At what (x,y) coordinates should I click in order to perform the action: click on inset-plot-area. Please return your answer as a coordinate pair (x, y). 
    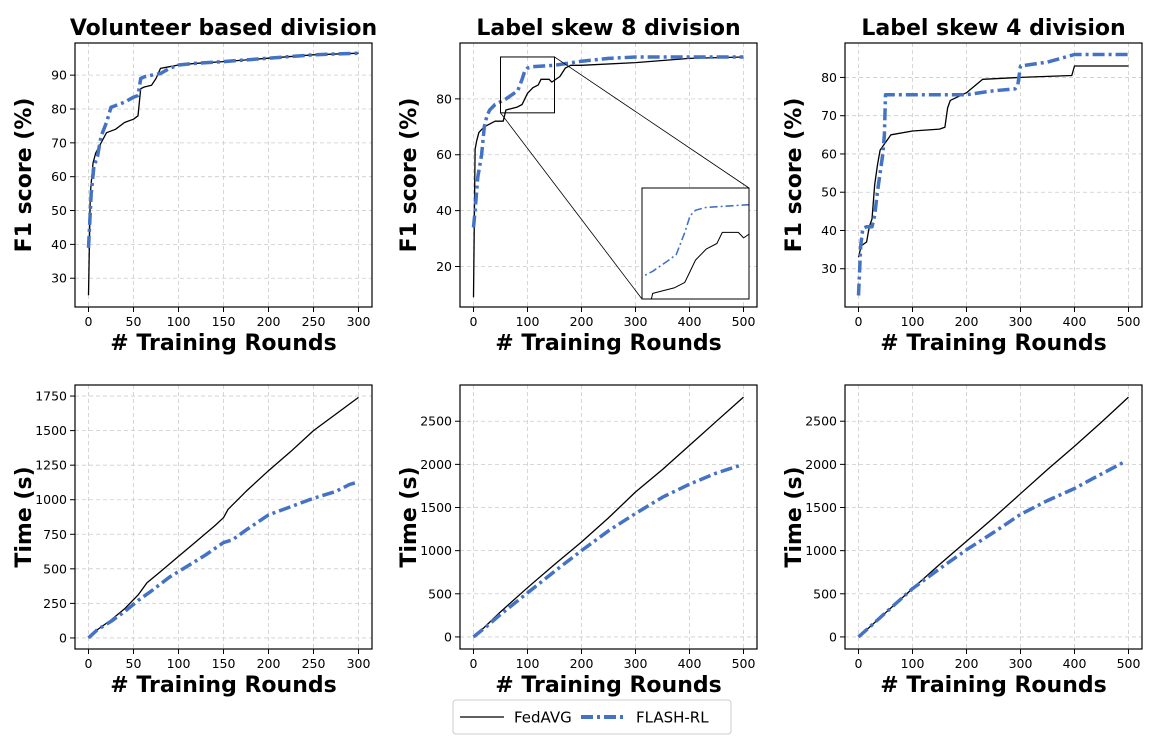
    Looking at the image, I should click on (695, 251).